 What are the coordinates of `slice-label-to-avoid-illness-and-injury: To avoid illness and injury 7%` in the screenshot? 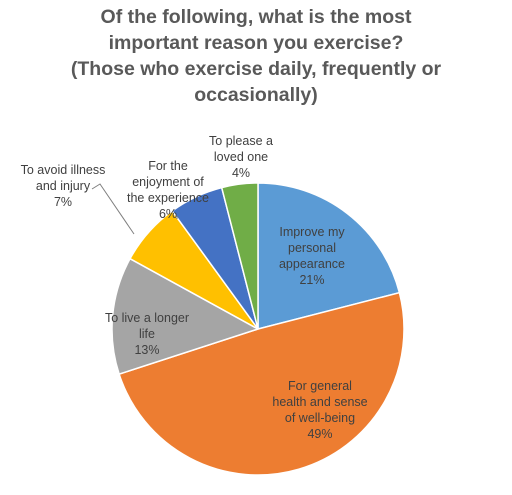 It's located at (63, 186).